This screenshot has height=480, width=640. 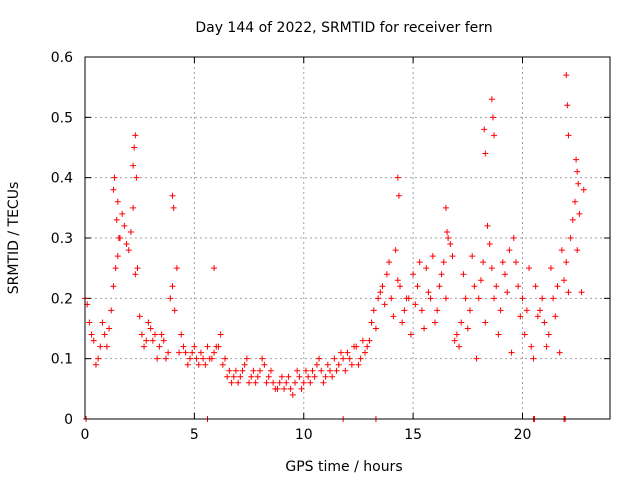 I want to click on y-tick-label: 0, so click(x=68, y=420).